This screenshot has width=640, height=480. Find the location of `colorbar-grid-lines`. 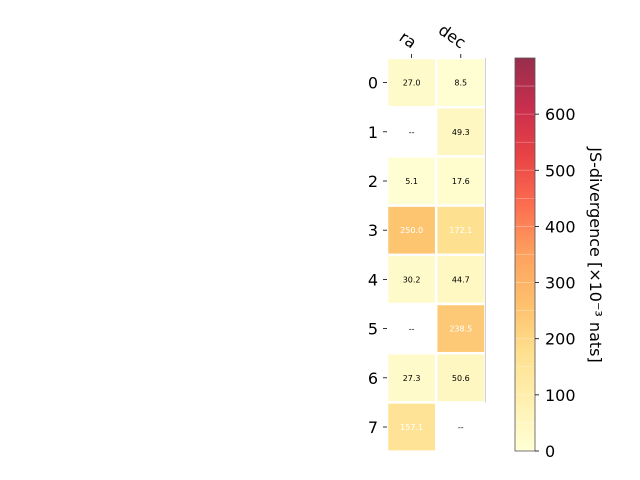

colorbar-grid-lines is located at coordinates (525, 254).